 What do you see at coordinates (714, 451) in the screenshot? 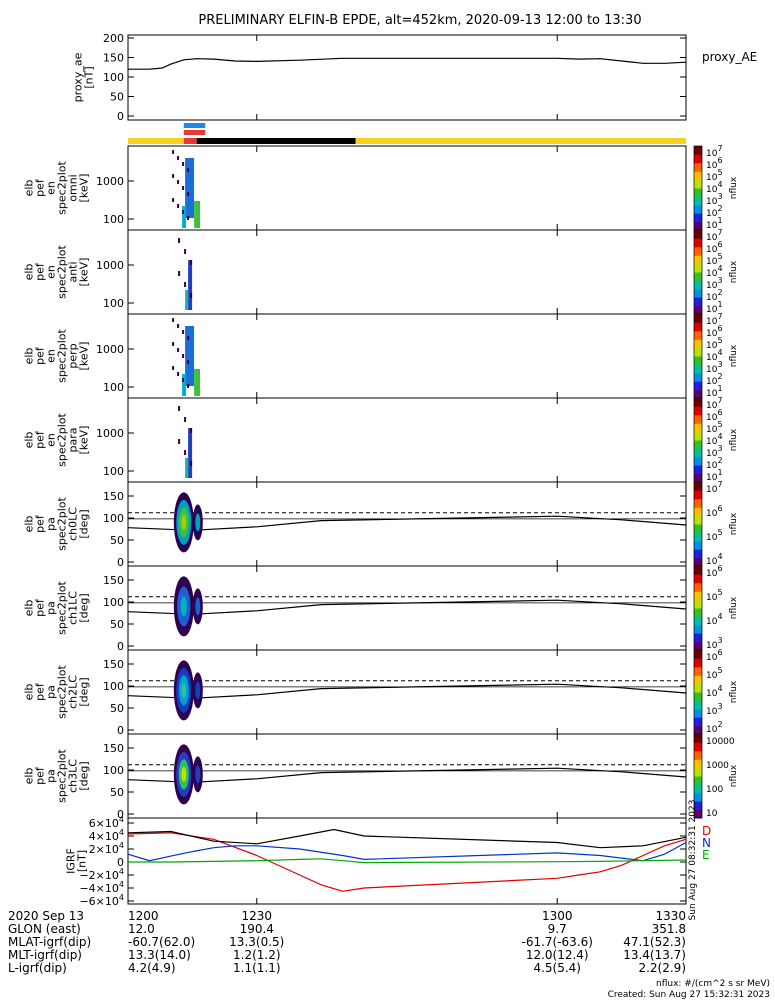
I see `energy-colorbar-tick-label: 10³` at bounding box center [714, 451].